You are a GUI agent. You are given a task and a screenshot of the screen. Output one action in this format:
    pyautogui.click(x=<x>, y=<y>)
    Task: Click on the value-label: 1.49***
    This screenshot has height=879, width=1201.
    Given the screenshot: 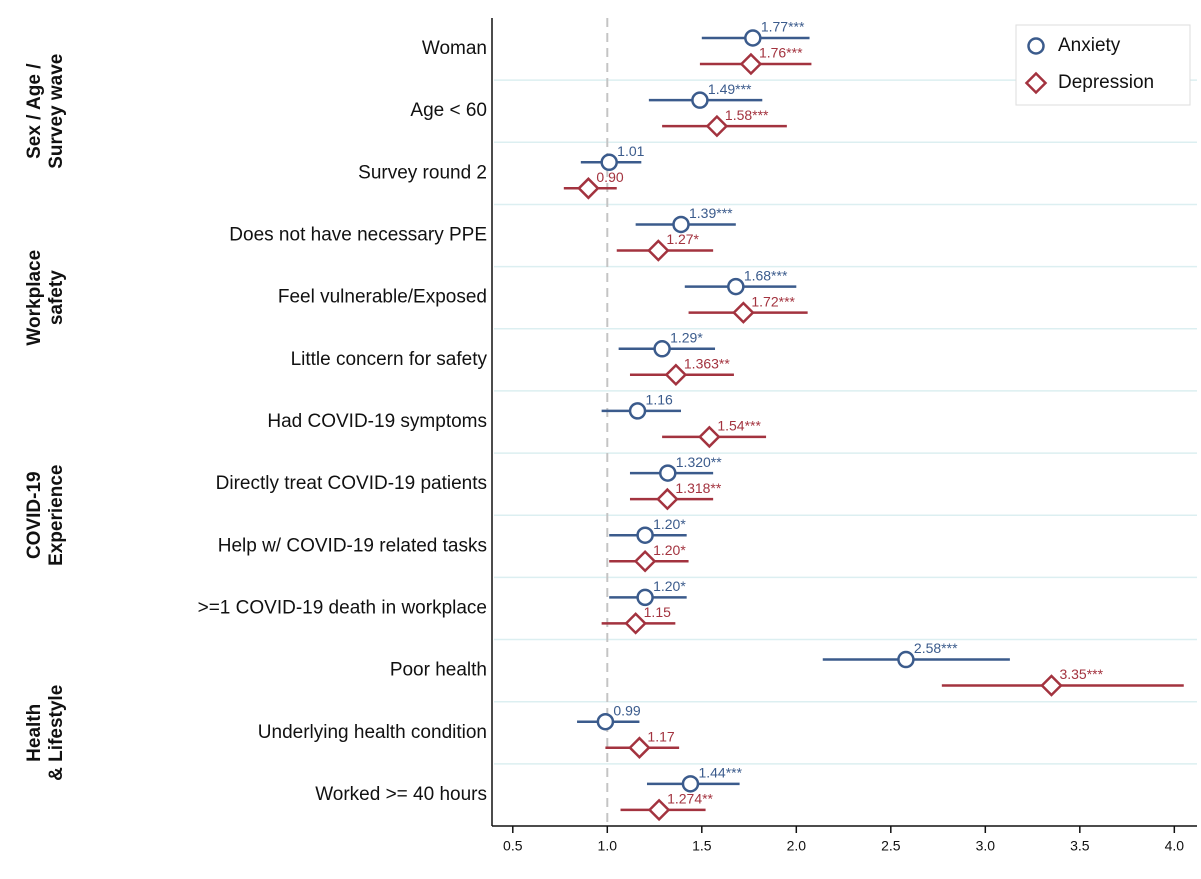 What is the action you would take?
    pyautogui.click(x=730, y=89)
    